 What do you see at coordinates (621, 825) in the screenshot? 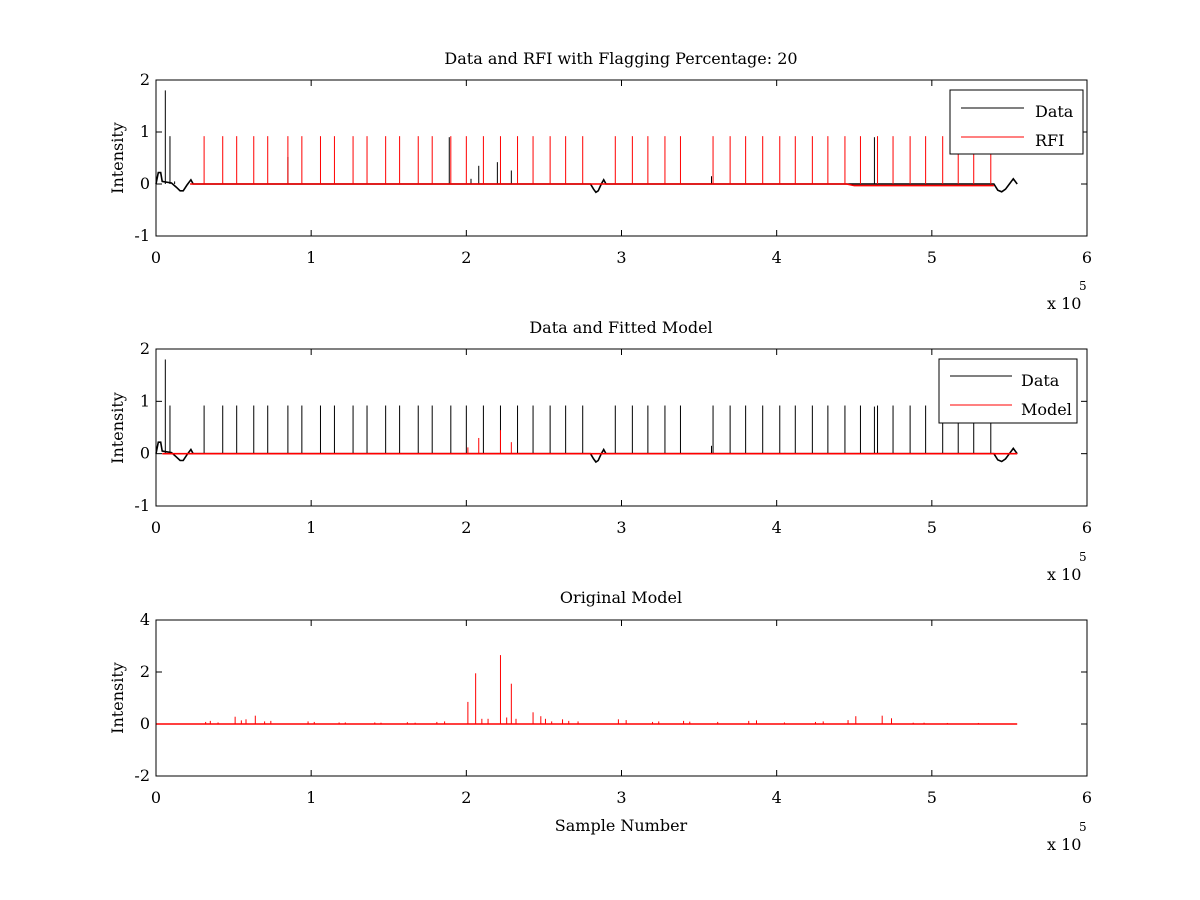
I see `x-axis-label: Sample Number` at bounding box center [621, 825].